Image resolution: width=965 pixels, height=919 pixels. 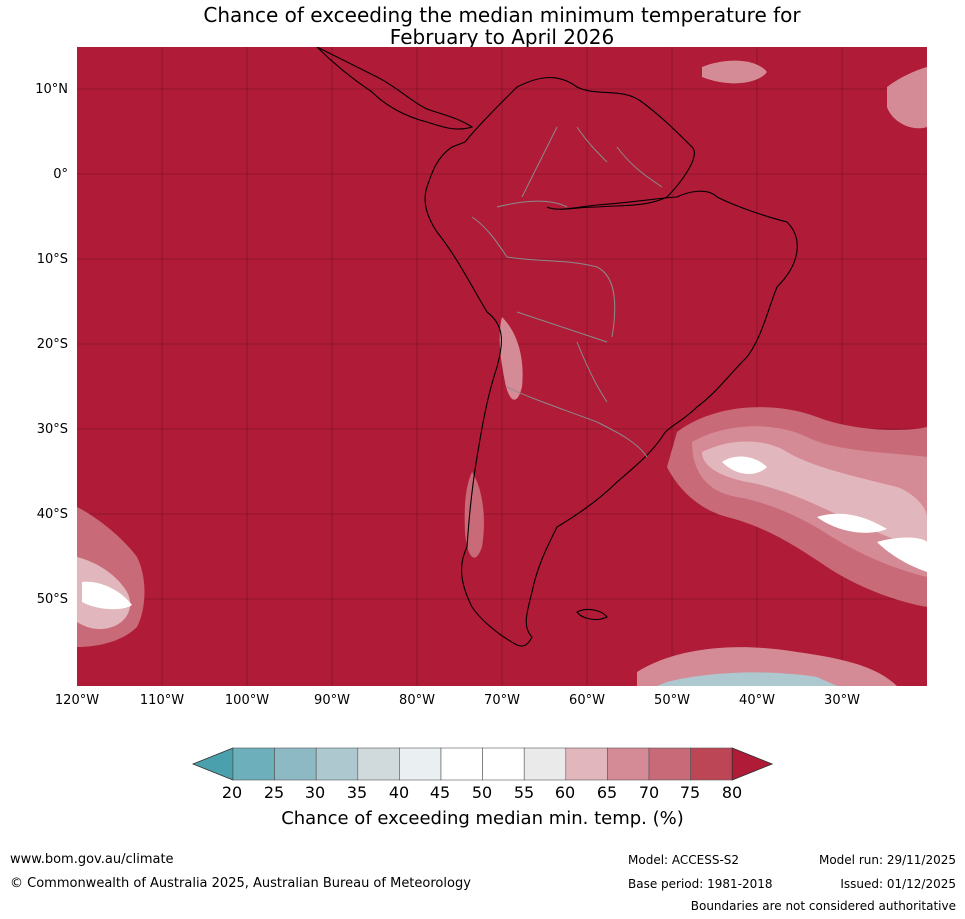 I want to click on model-run-date: Model run: 29/11/2025, so click(x=887, y=860).